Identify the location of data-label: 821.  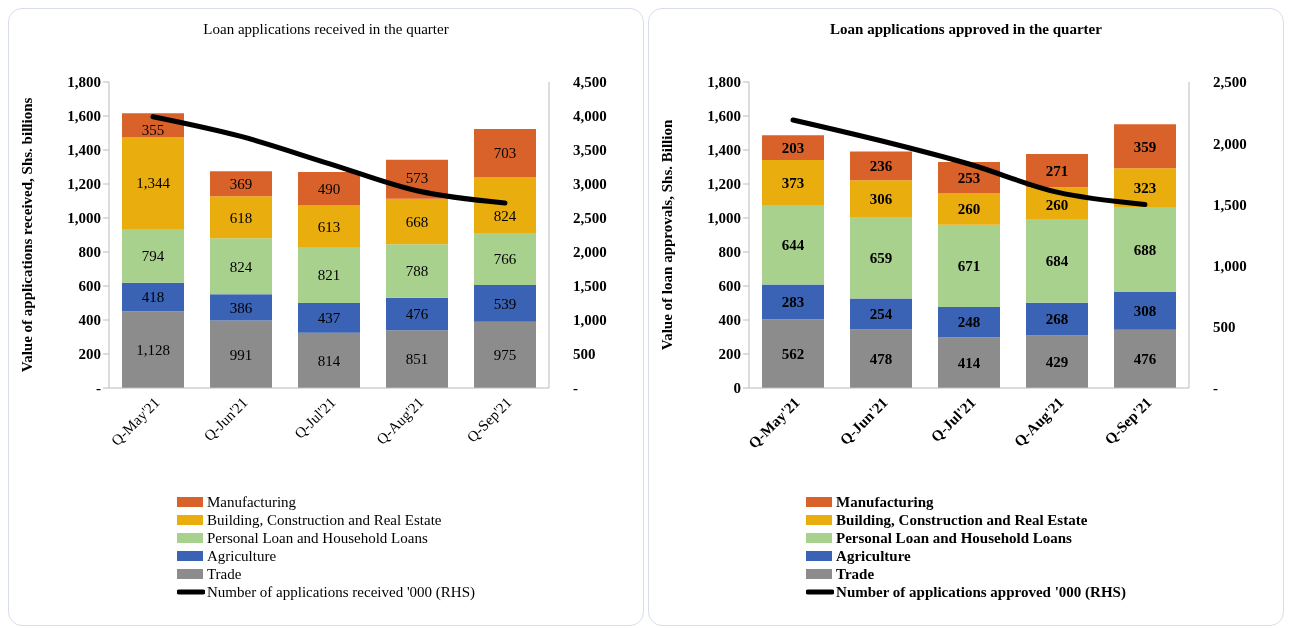
(329, 275).